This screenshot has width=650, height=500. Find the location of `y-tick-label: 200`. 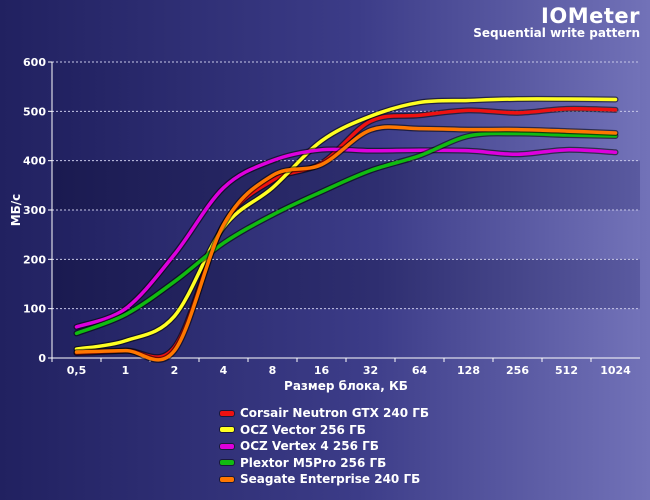

y-tick-label: 200 is located at coordinates (34, 259).